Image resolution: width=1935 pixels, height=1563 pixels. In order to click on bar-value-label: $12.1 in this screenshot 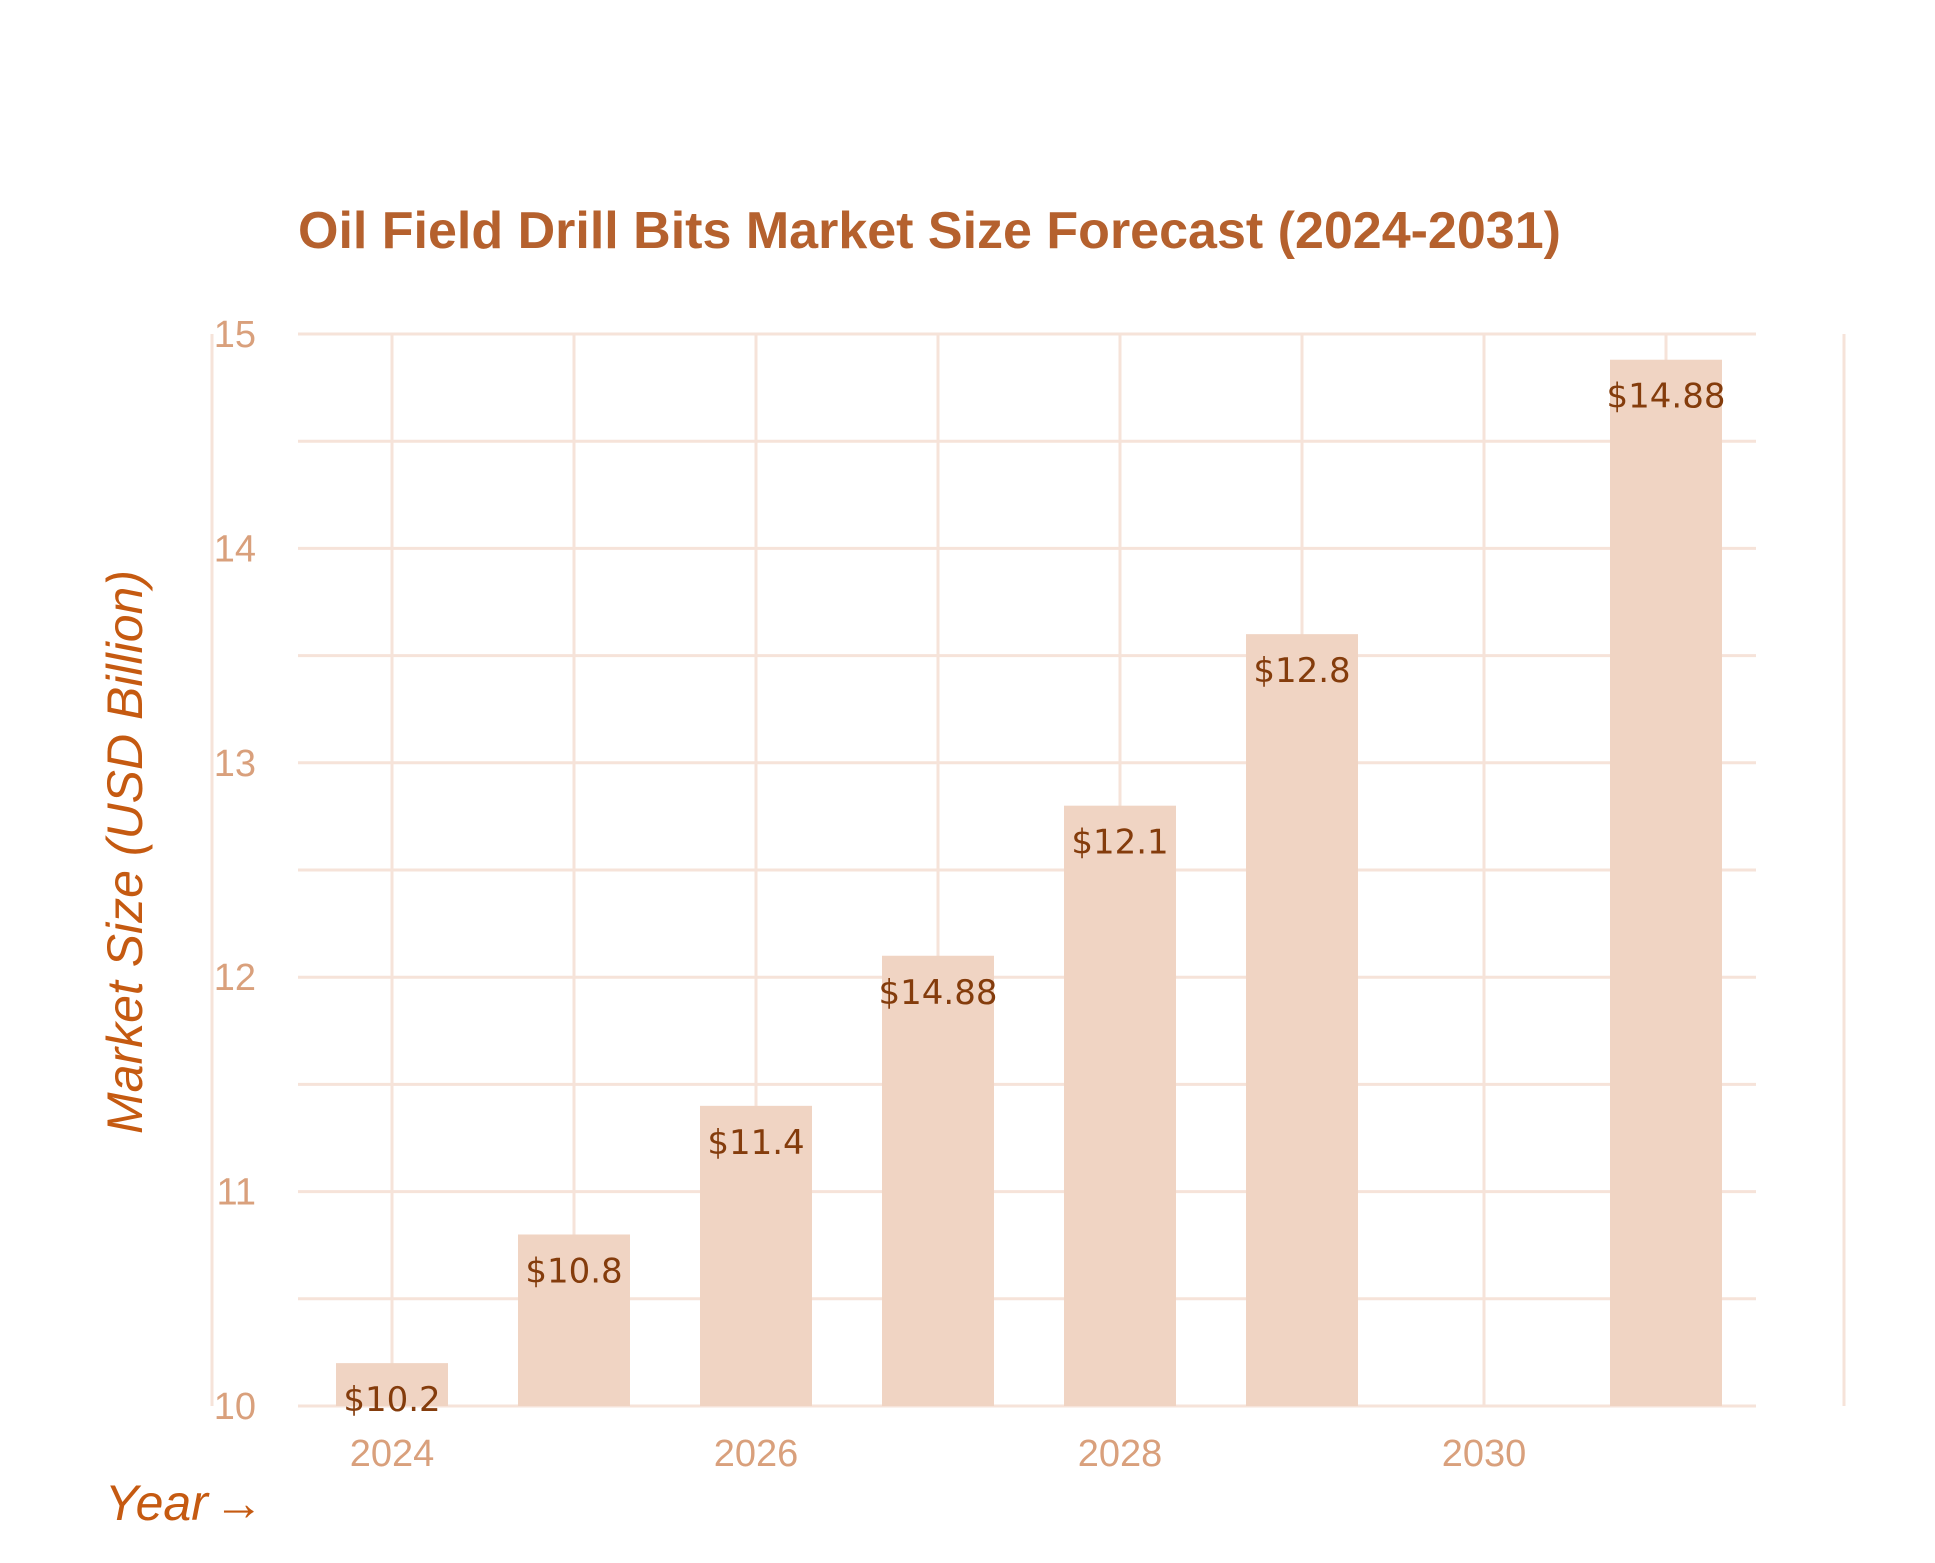, I will do `click(1119, 843)`.